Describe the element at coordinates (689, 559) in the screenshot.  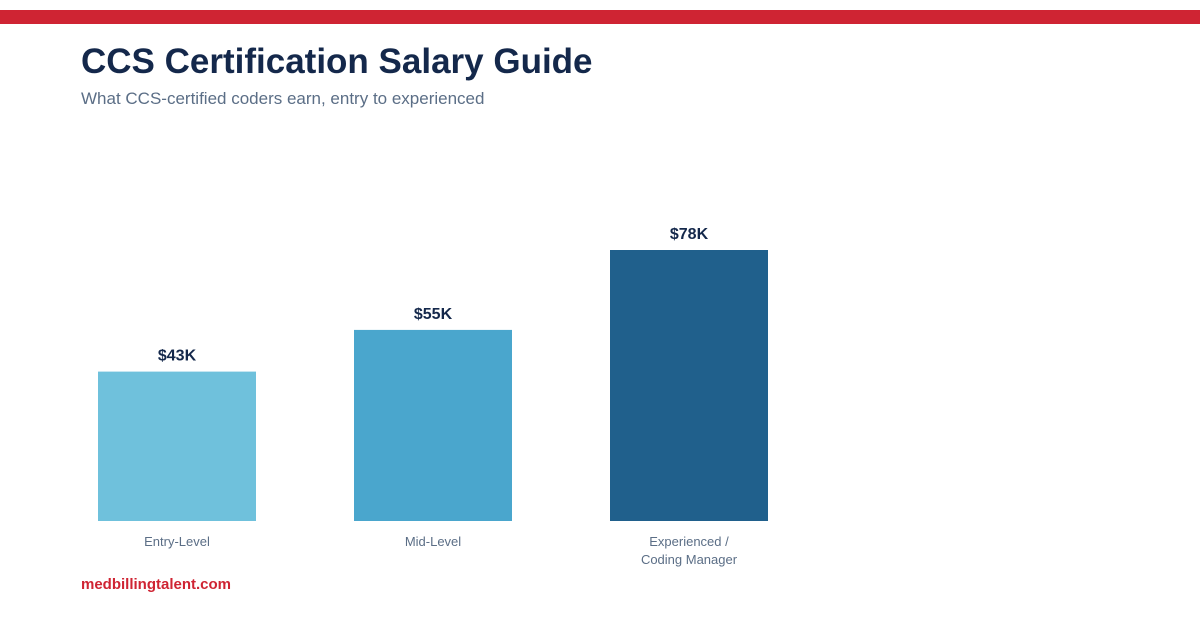
I see `category-label-2-line-1: Coding Manager` at that location.